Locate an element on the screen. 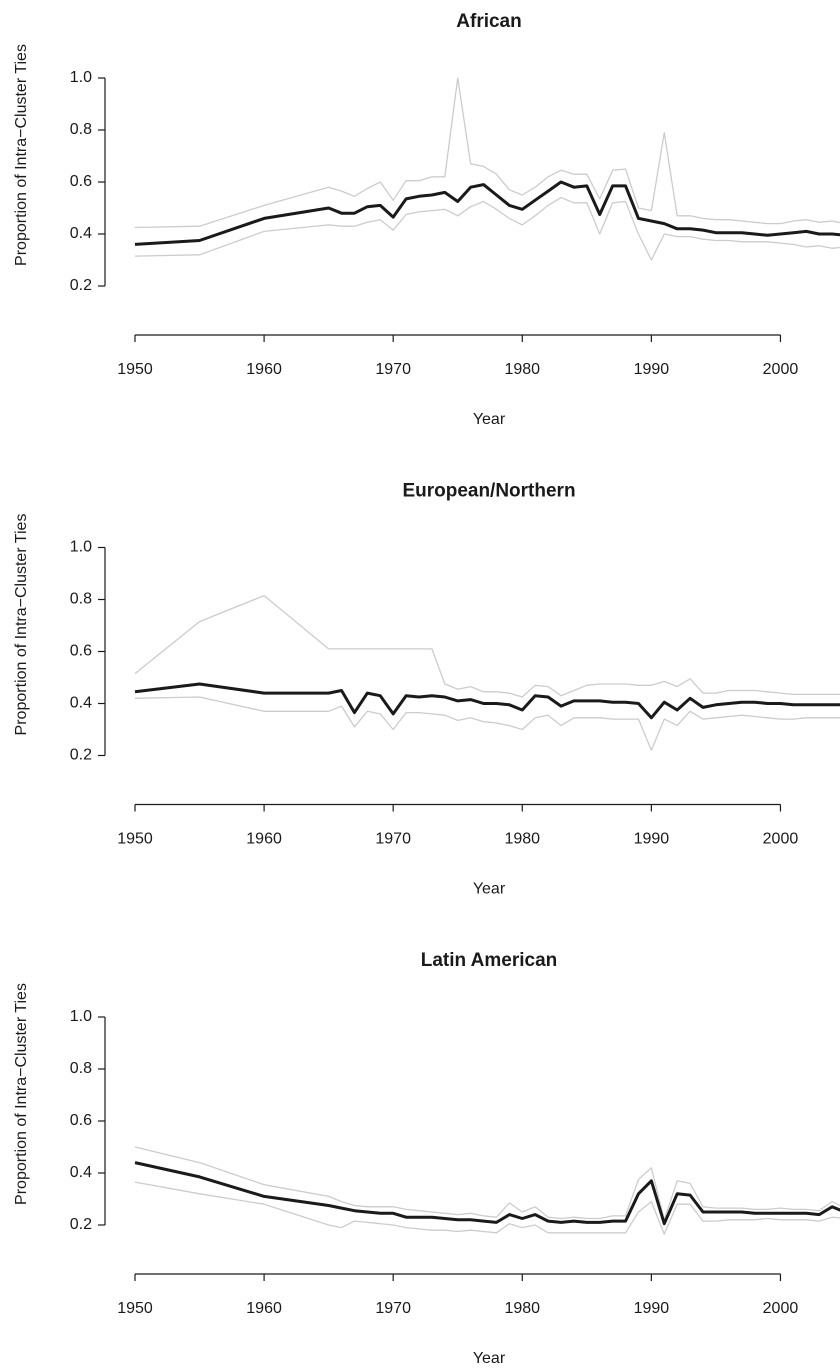  chart-title: European/Northern is located at coordinates (488, 491).